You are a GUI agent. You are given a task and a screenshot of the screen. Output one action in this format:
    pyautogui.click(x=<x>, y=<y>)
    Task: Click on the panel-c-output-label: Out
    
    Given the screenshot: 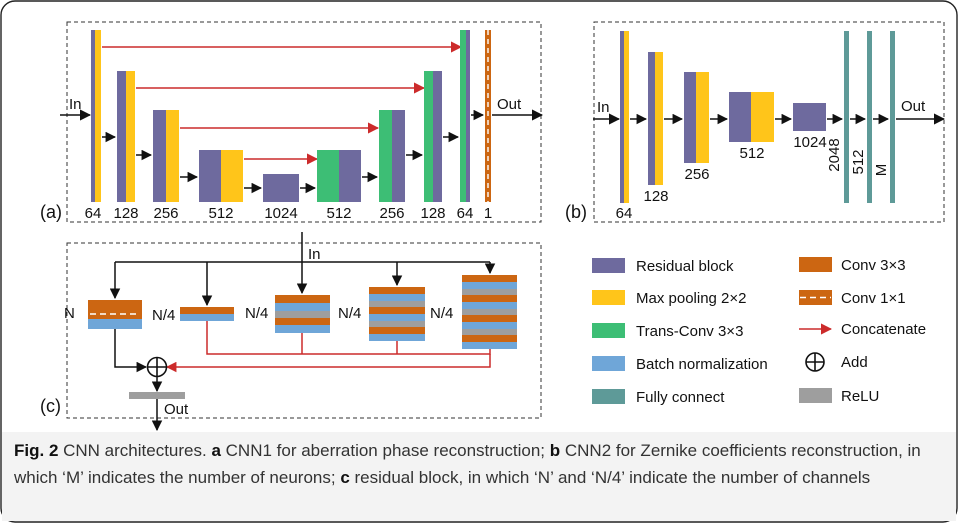 What is the action you would take?
    pyautogui.click(x=176, y=409)
    